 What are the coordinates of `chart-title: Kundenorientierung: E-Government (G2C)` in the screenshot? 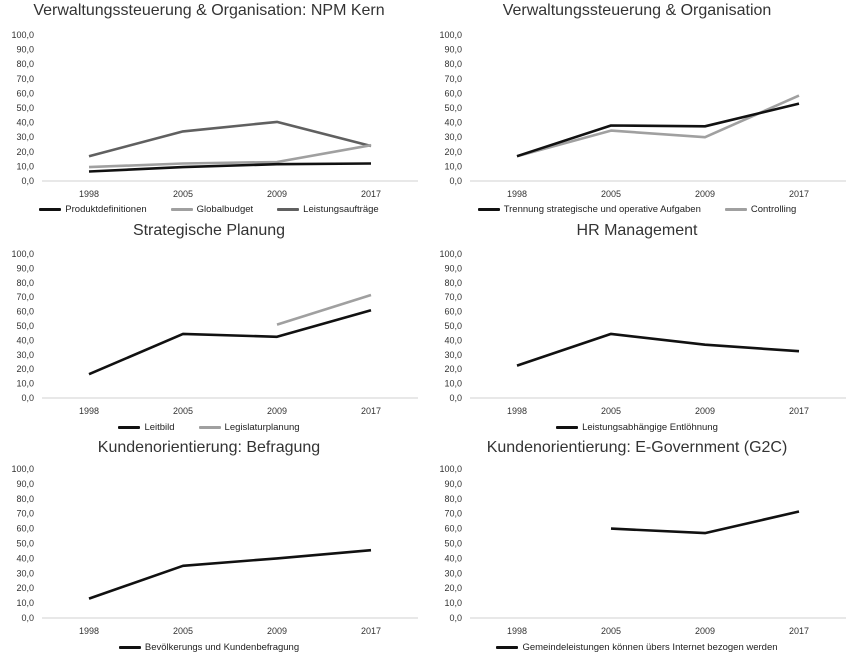 It's located at (637, 447).